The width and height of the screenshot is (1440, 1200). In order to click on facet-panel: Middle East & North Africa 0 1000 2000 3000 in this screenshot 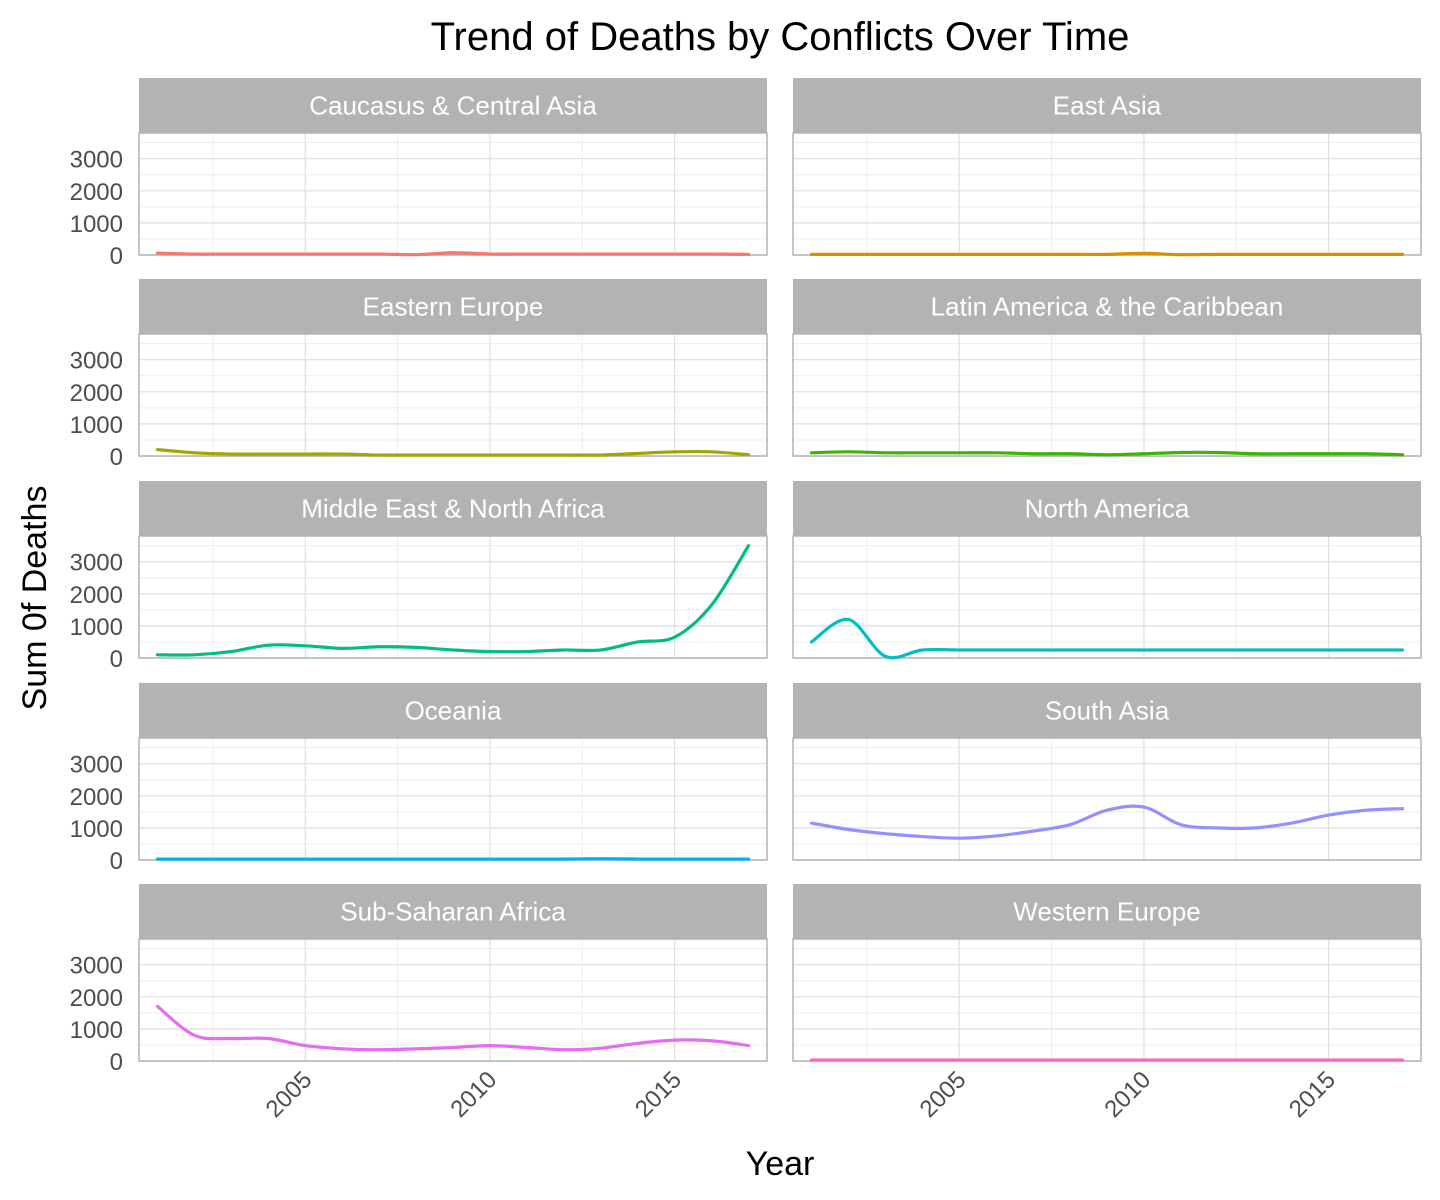, I will do `click(419, 577)`.